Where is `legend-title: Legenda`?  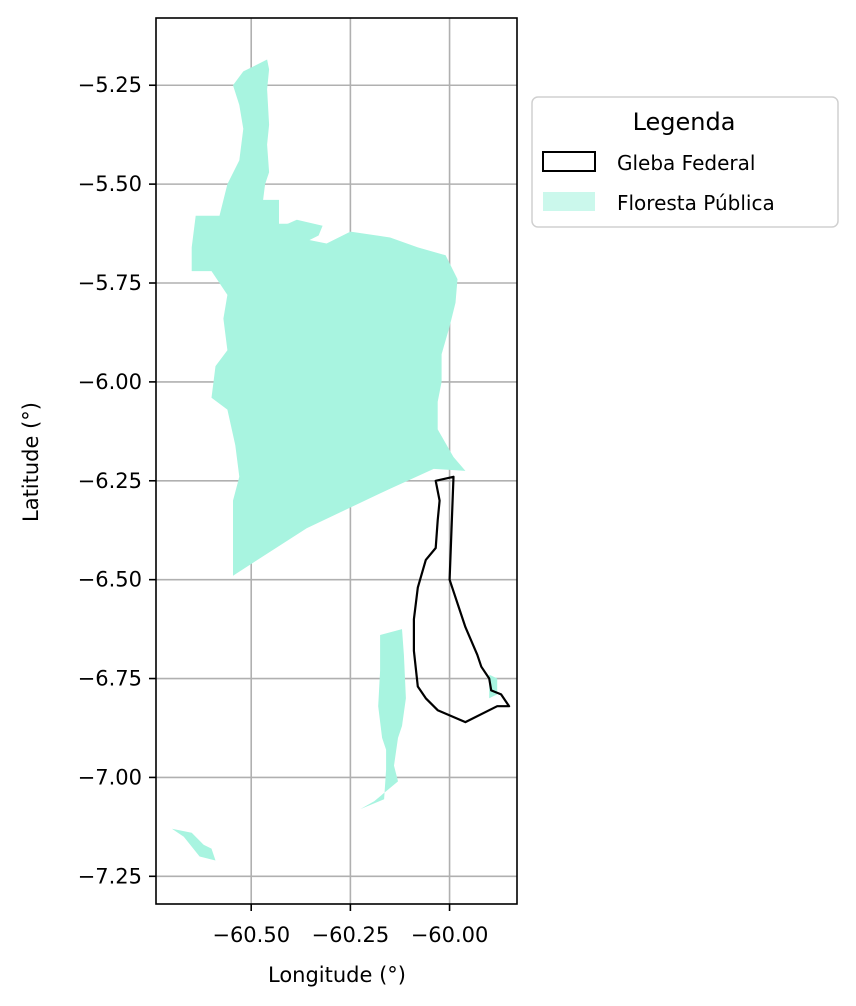
legend-title: Legenda is located at coordinates (684, 122).